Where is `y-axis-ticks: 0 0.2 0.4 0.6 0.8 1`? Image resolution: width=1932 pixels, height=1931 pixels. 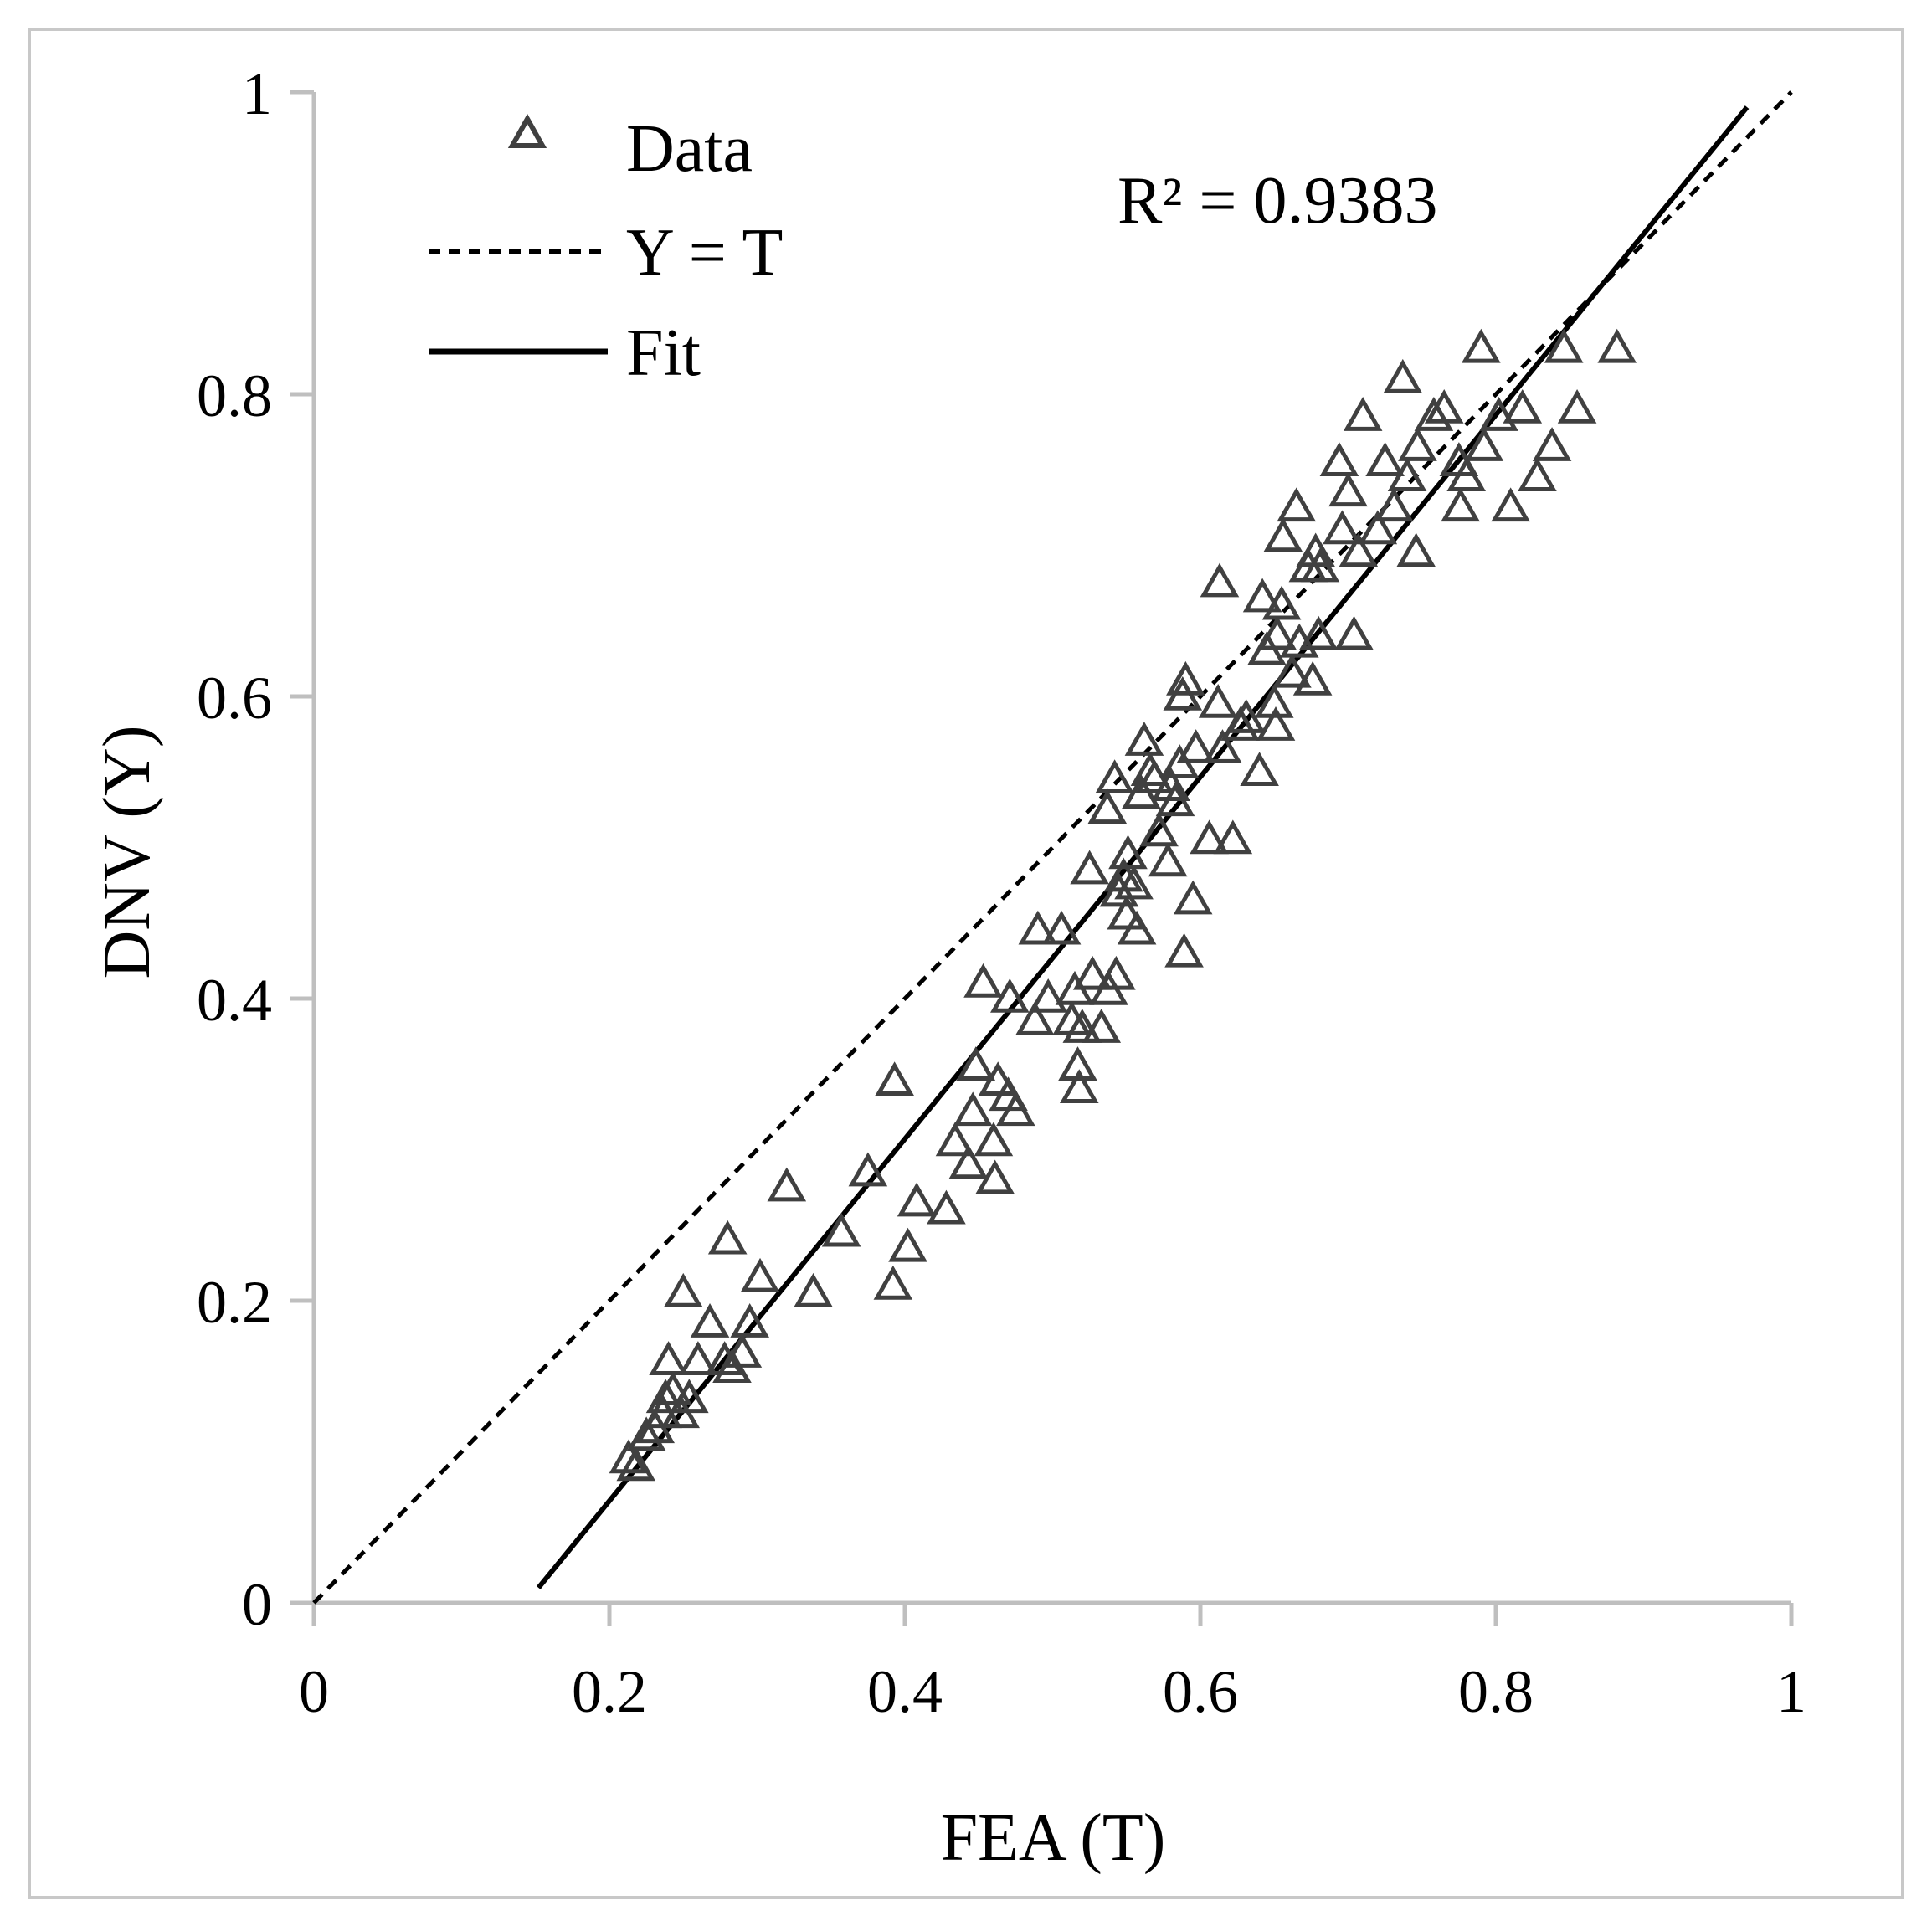
y-axis-ticks: 0 0.2 0.4 0.6 0.8 1 is located at coordinates (256, 849).